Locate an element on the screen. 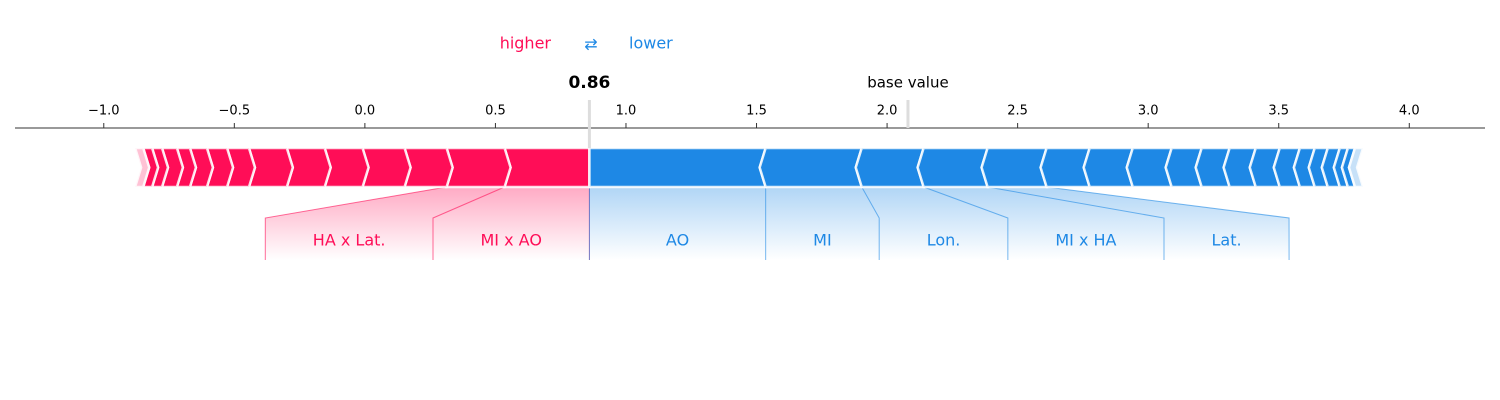 This screenshot has height=400, width=1500. x-tick-label: 0.5 is located at coordinates (495, 111).